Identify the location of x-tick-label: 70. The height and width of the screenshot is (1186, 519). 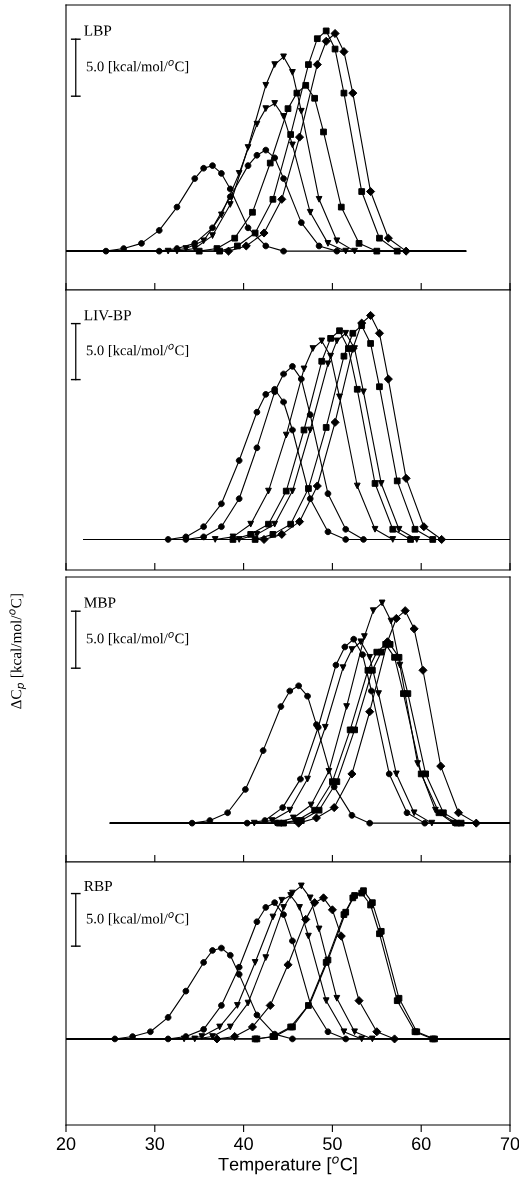
(509, 1144).